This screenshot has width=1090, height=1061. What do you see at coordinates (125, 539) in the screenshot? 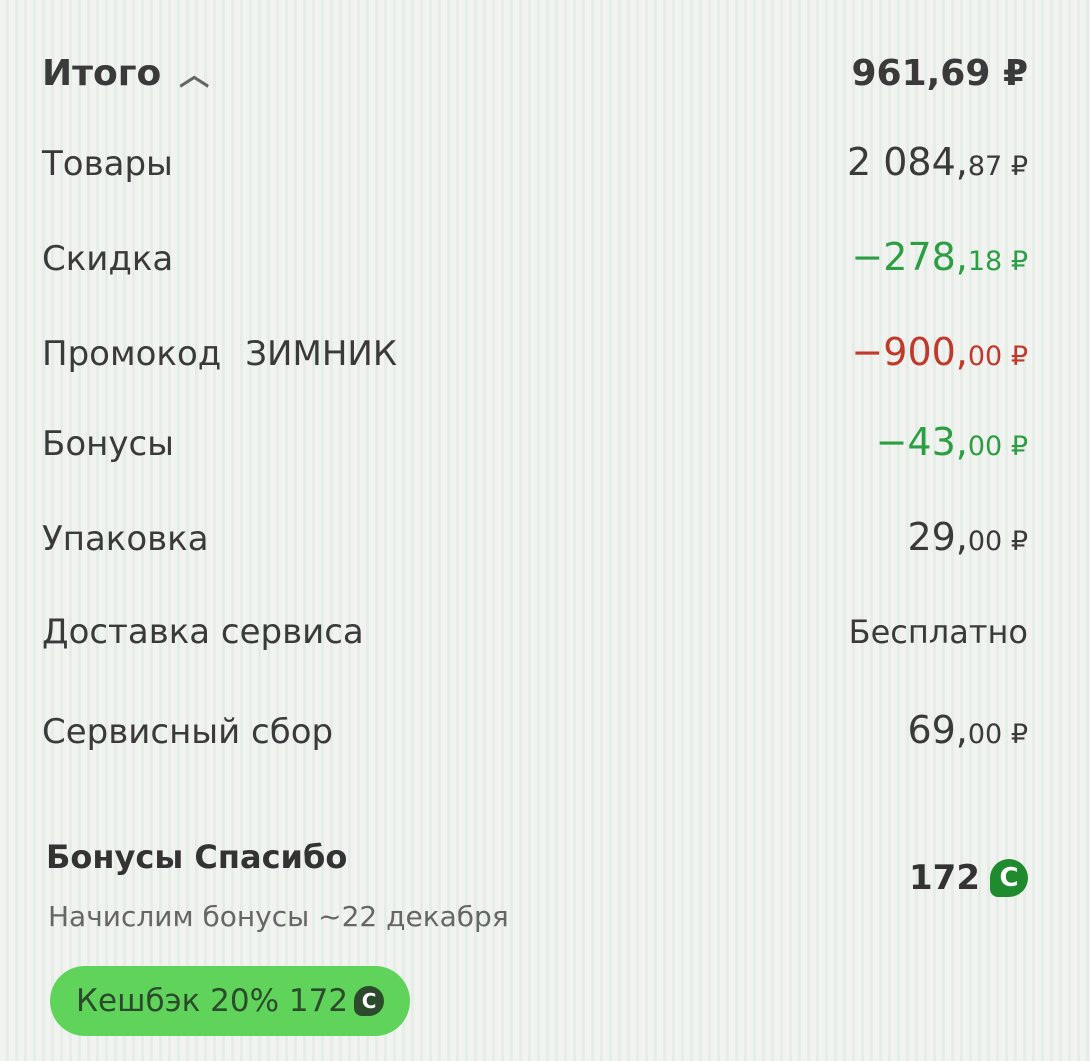
I see `row-label: Упаковка` at bounding box center [125, 539].